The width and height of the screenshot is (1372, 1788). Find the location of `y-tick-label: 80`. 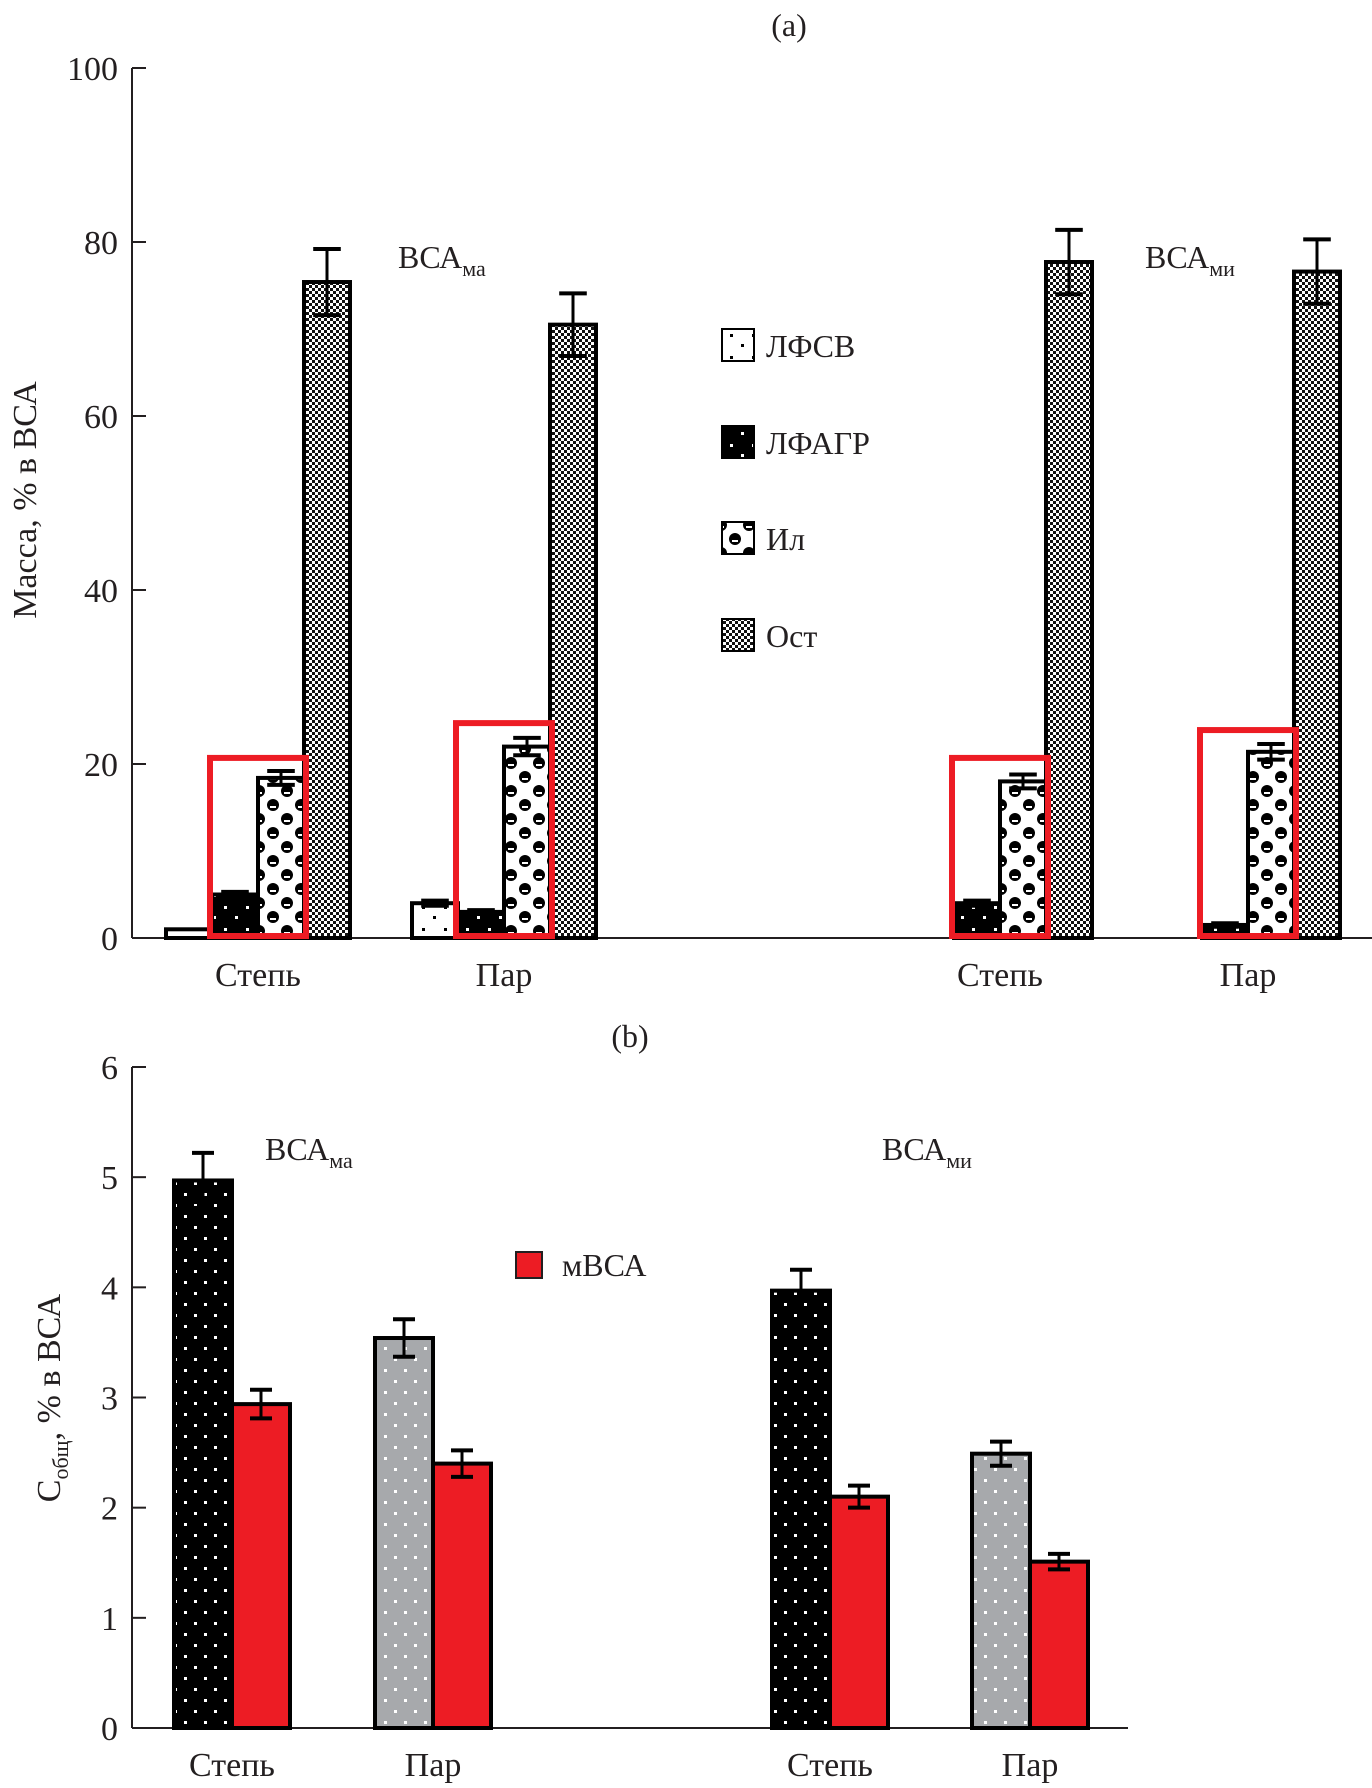

y-tick-label: 80 is located at coordinates (101, 243).